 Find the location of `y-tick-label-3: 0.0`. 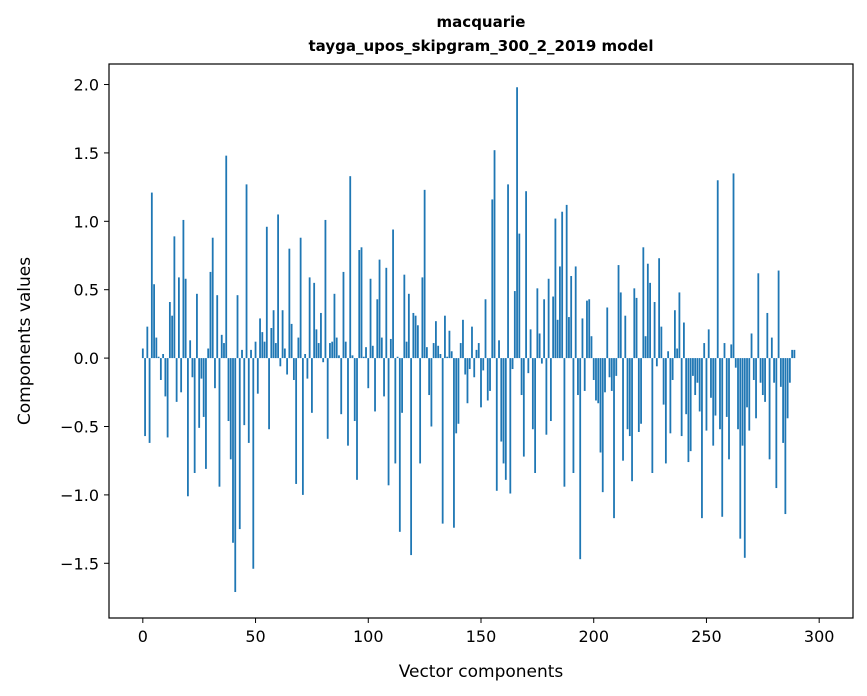

y-tick-label-3: 0.0 is located at coordinates (86, 358).